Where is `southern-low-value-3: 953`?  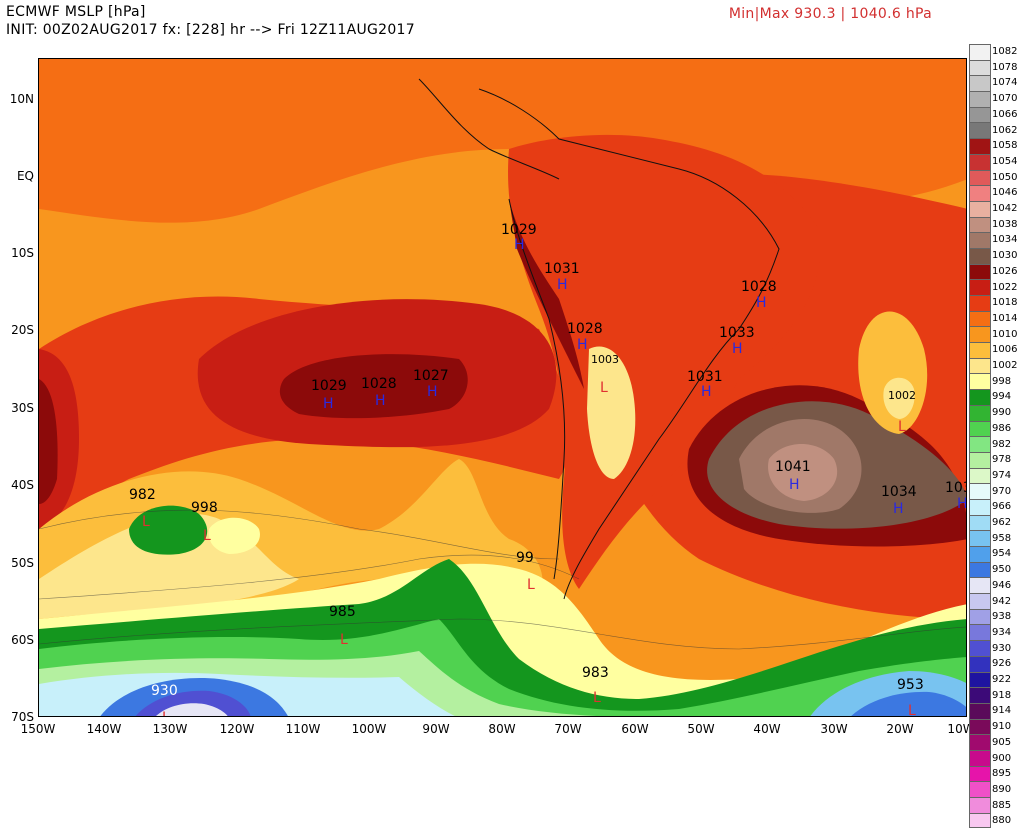 southern-low-value-3: 953 is located at coordinates (910, 685).